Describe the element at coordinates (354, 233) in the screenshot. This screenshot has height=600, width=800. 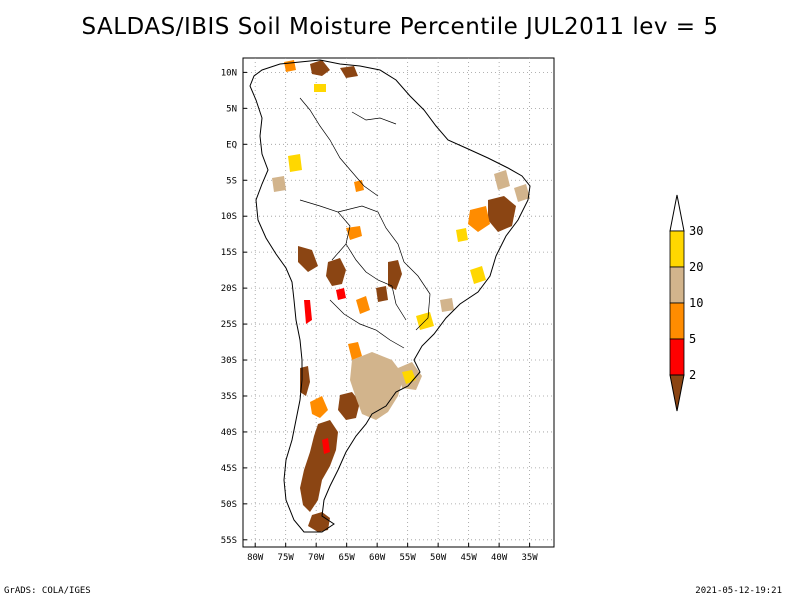
I see `bolivia-orange` at that location.